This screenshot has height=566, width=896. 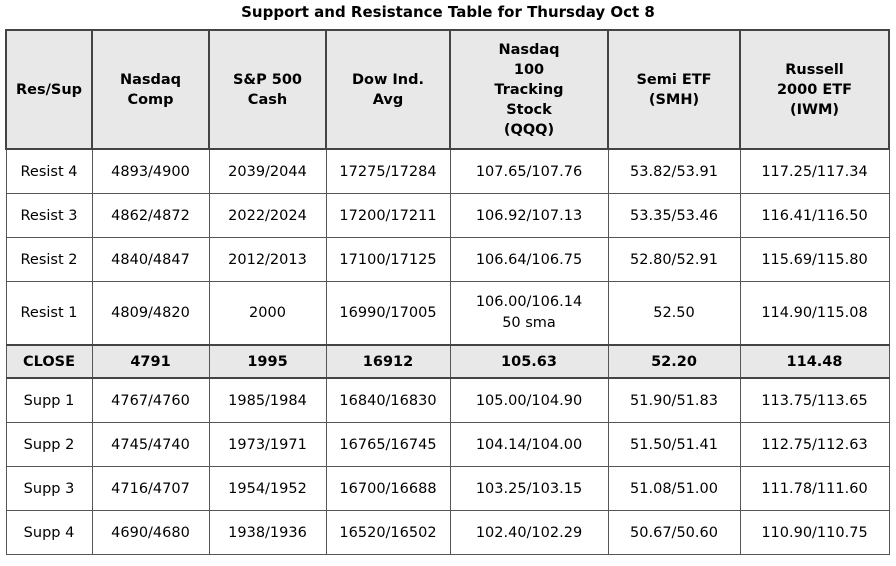 I want to click on cell: 110.90/110.75, so click(x=814, y=532).